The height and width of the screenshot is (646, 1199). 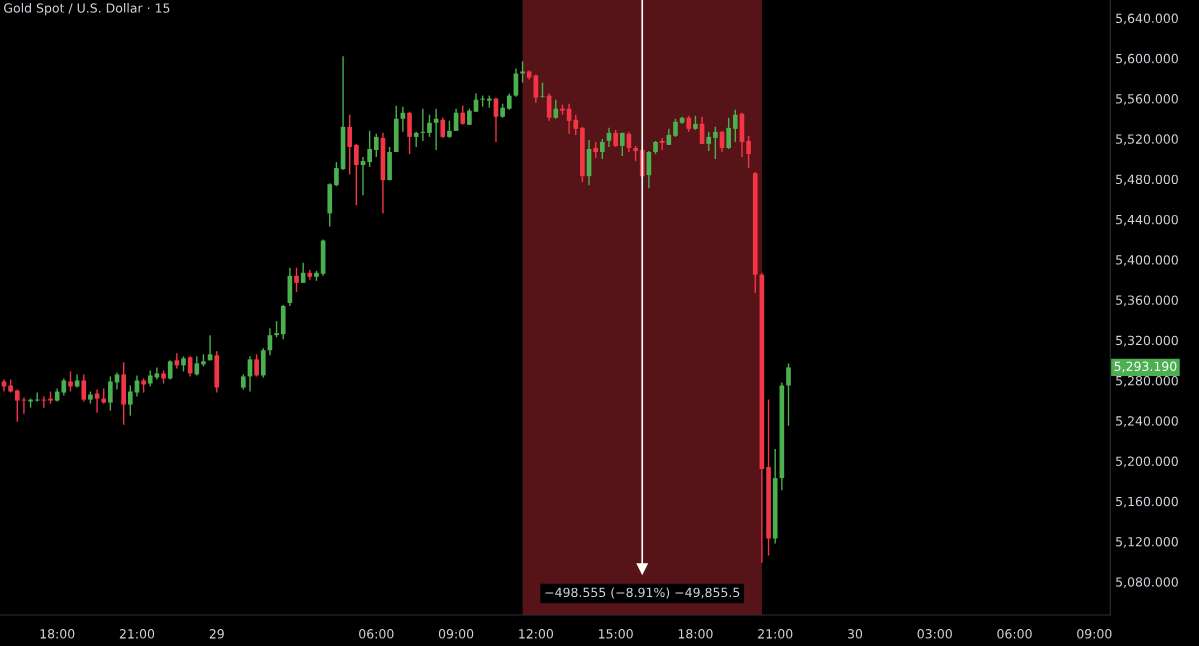 What do you see at coordinates (1147, 301) in the screenshot?
I see `y-tick-label: 5,360.000` at bounding box center [1147, 301].